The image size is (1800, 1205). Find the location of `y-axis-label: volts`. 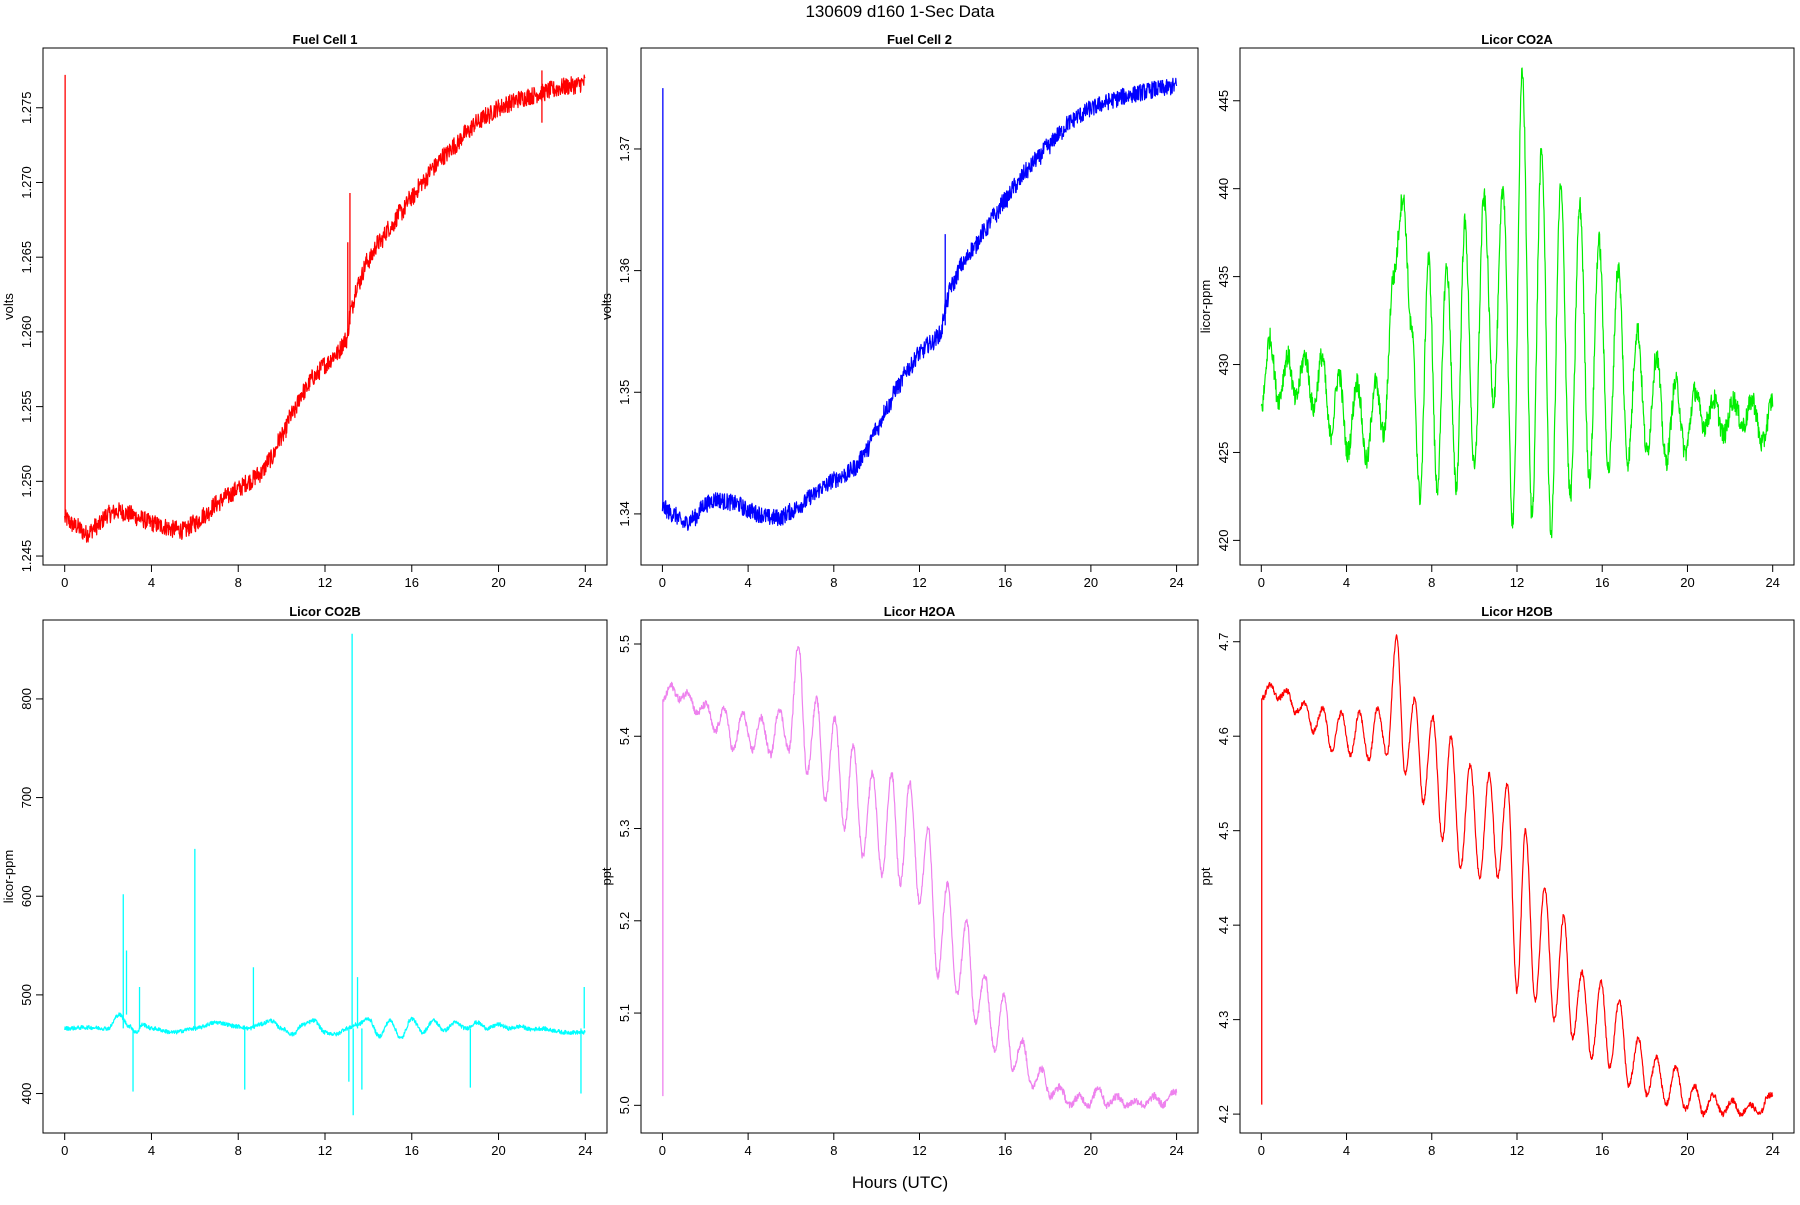

y-axis-label: volts is located at coordinates (606, 306).